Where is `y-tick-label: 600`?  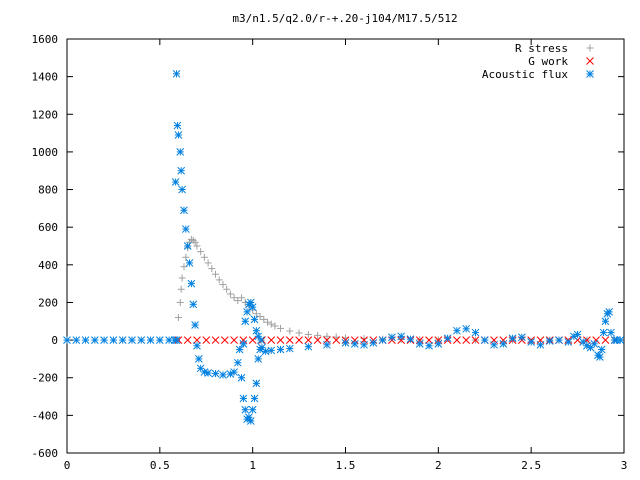
y-tick-label: 600 is located at coordinates (48, 227).